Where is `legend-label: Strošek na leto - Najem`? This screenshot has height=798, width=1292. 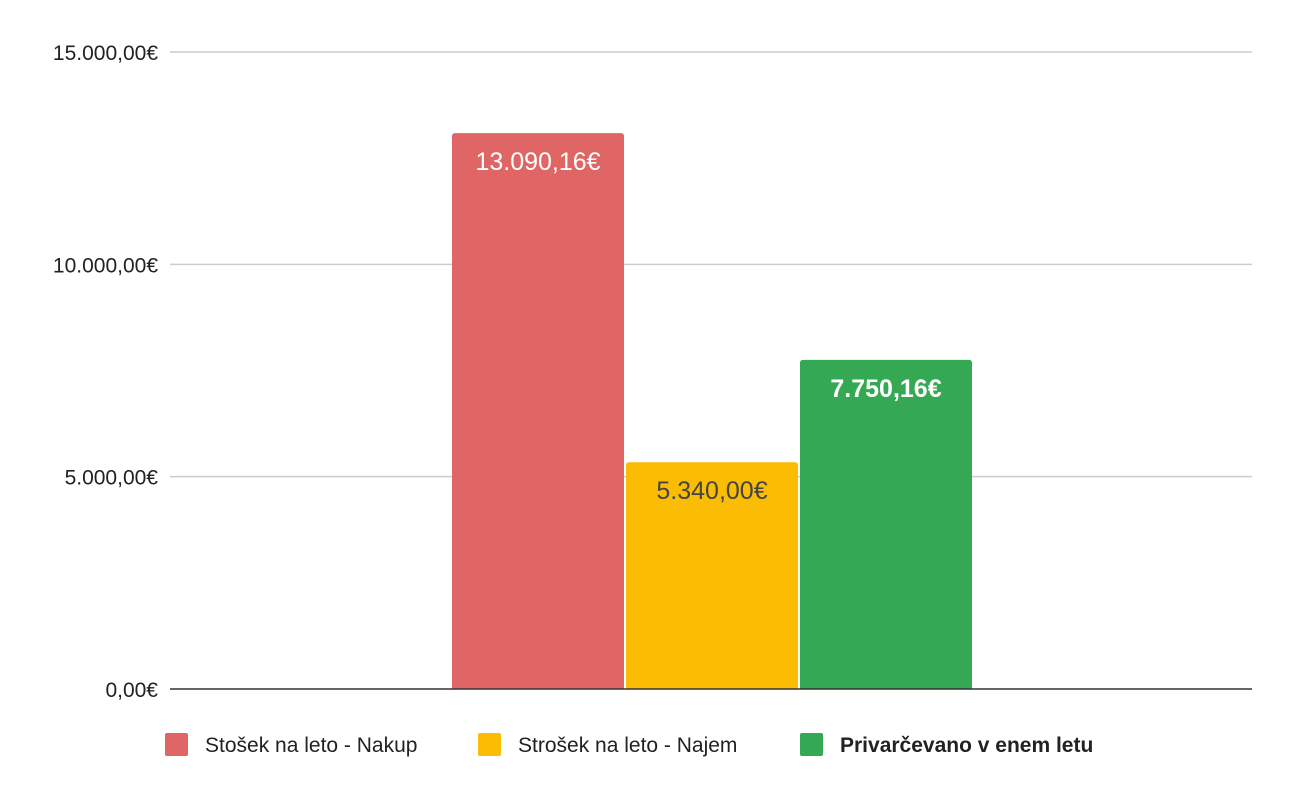 legend-label: Strošek na leto - Najem is located at coordinates (627, 745).